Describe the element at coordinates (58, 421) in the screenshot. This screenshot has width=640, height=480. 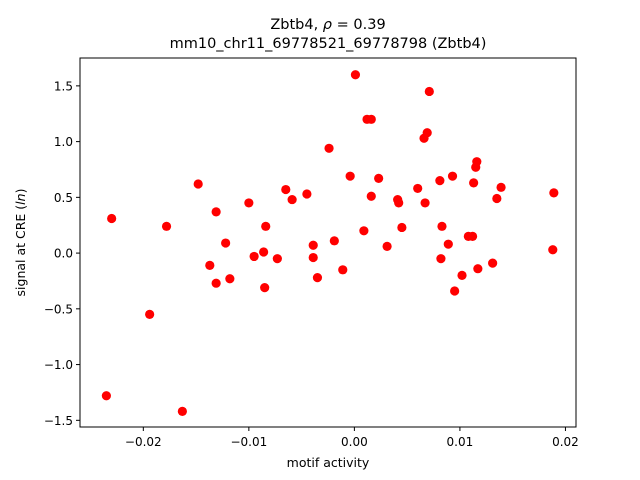
I see `y-tick-label: −1.5` at that location.